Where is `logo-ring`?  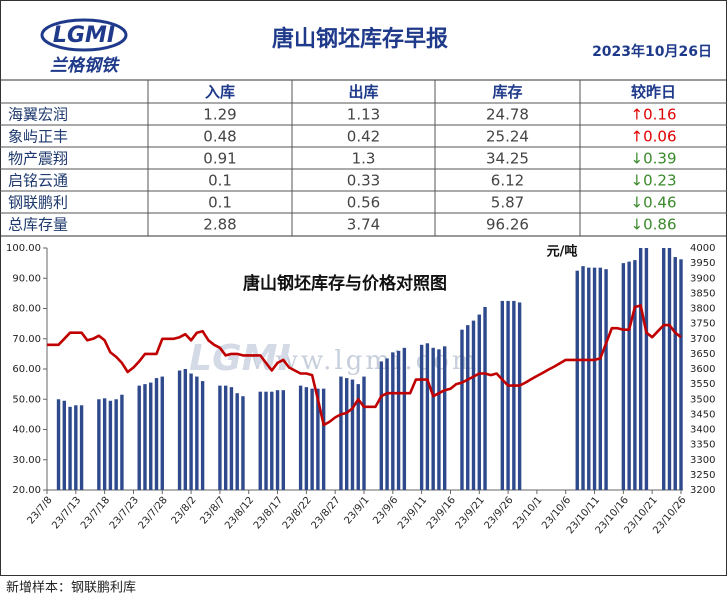 logo-ring is located at coordinates (84, 35).